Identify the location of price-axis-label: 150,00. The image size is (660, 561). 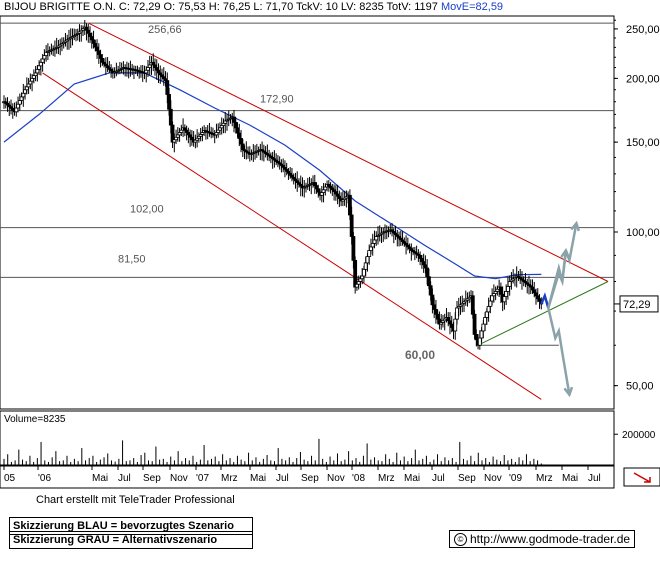
(643, 143).